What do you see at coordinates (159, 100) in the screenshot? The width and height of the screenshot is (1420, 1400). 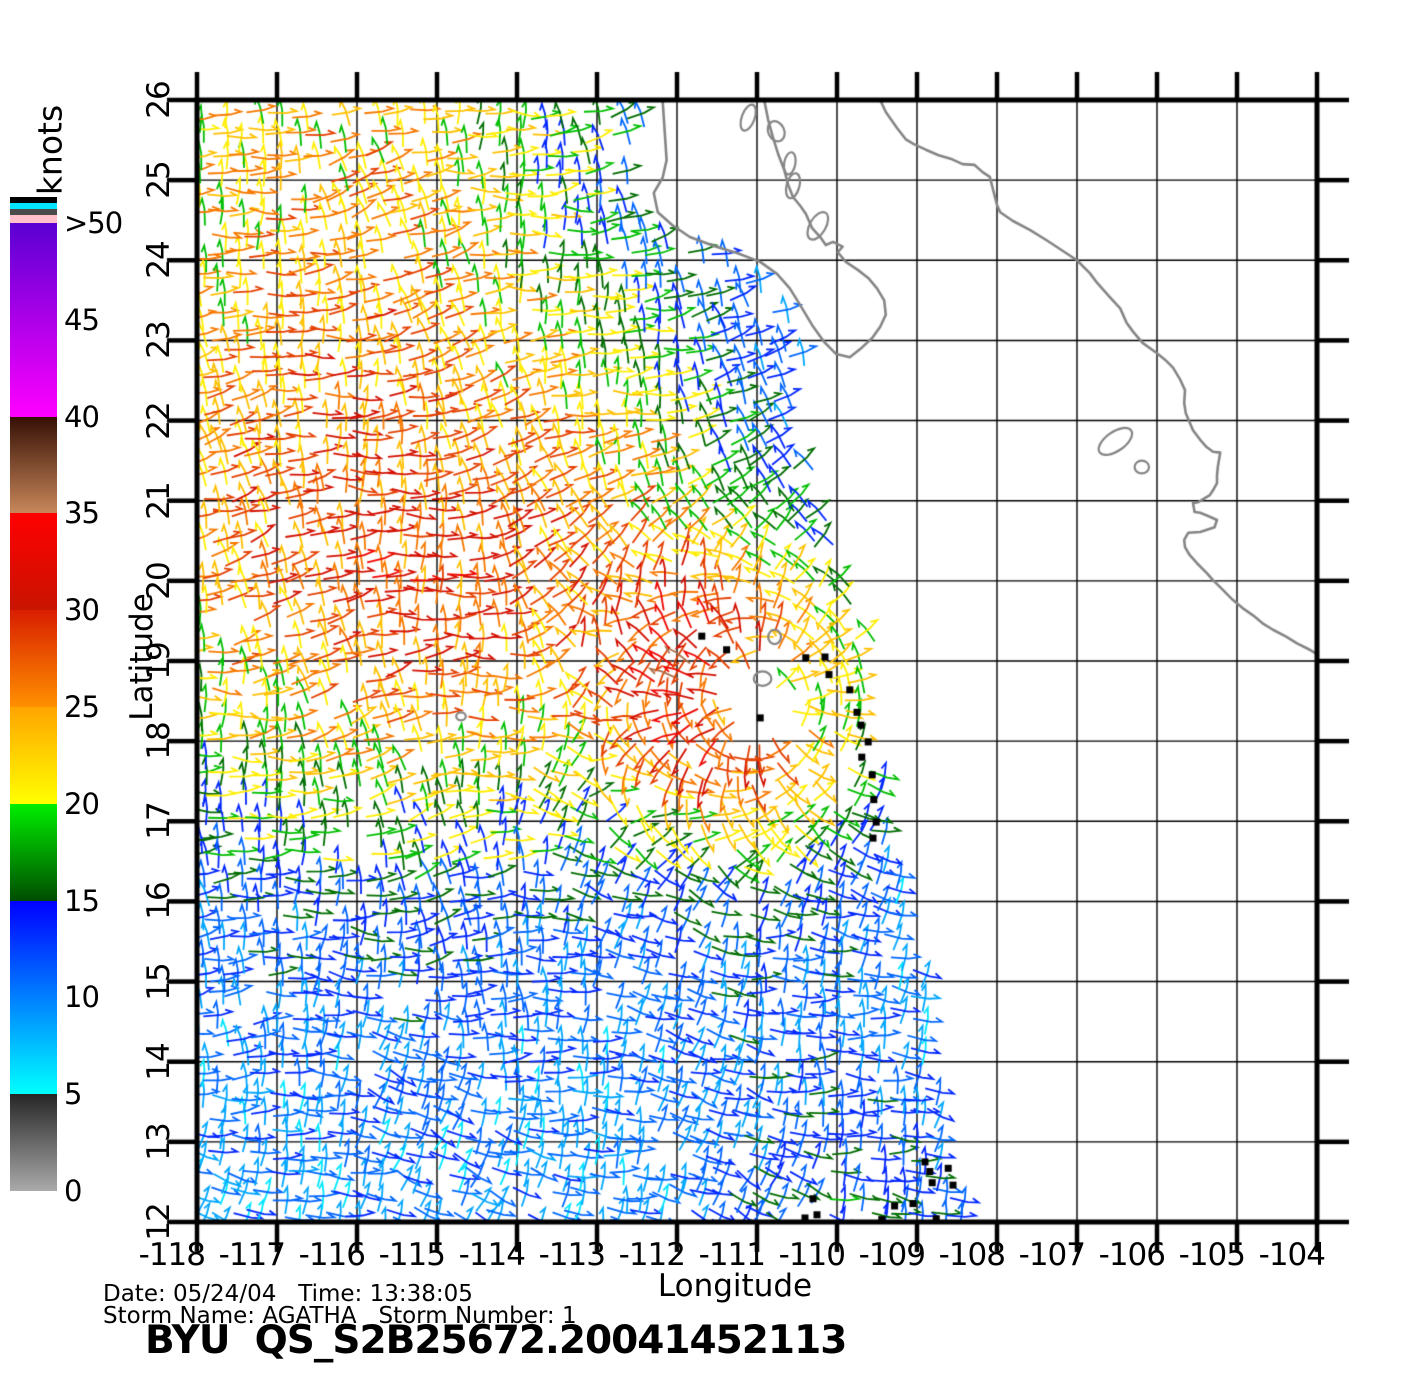 I see `y-tick-label: 26` at bounding box center [159, 100].